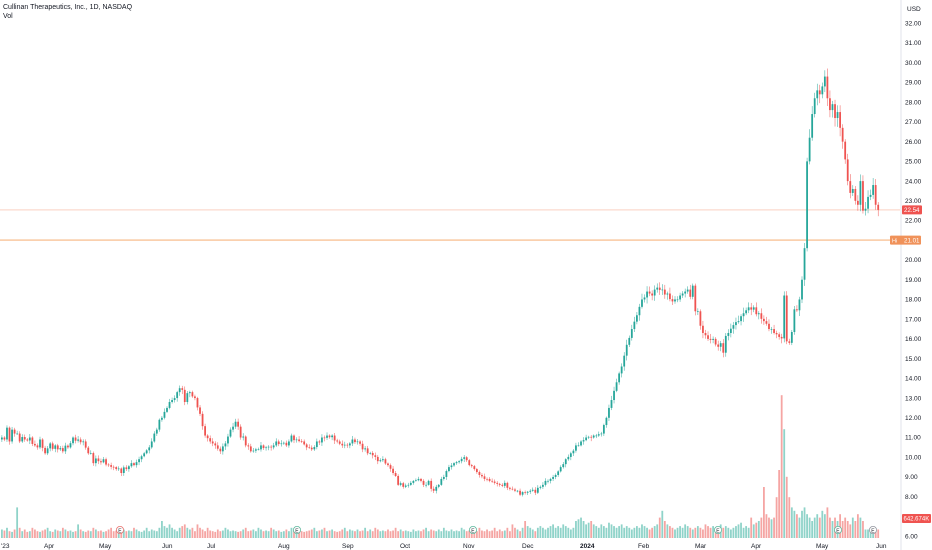 The width and height of the screenshot is (932, 550). Describe the element at coordinates (105, 546) in the screenshot. I see `x-tick-label: May` at that location.